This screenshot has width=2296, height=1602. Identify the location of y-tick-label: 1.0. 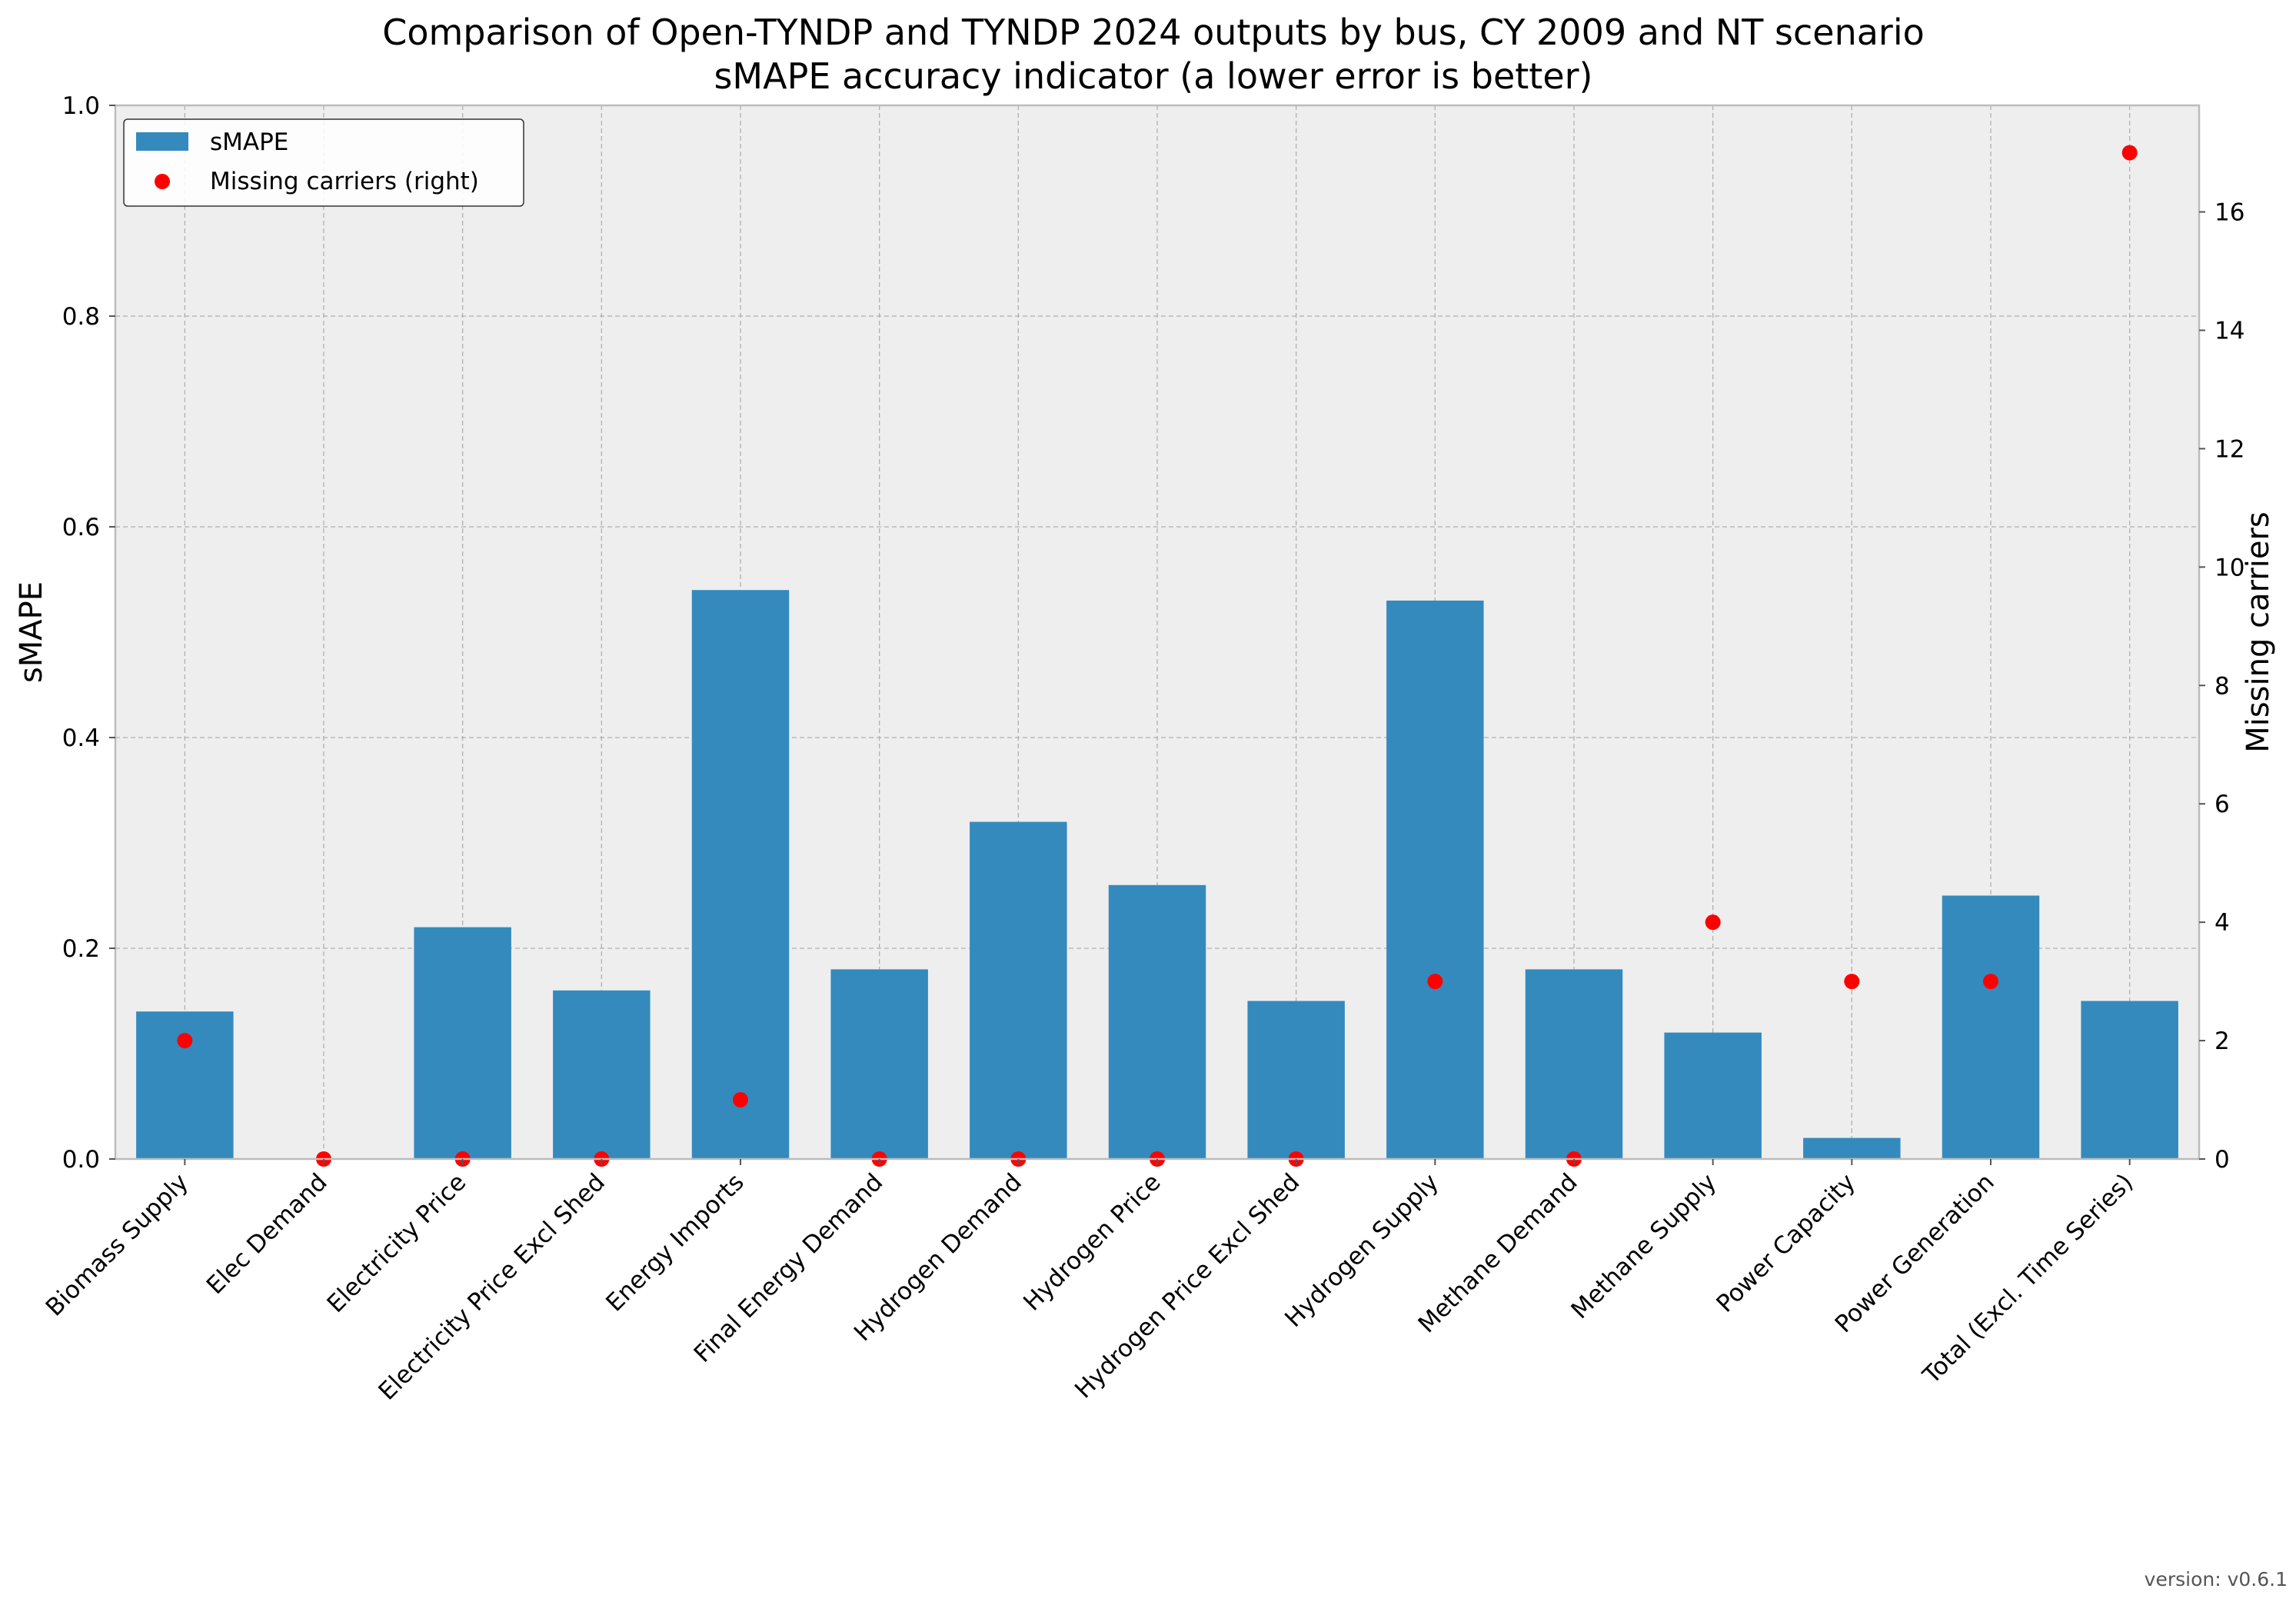
(81, 106).